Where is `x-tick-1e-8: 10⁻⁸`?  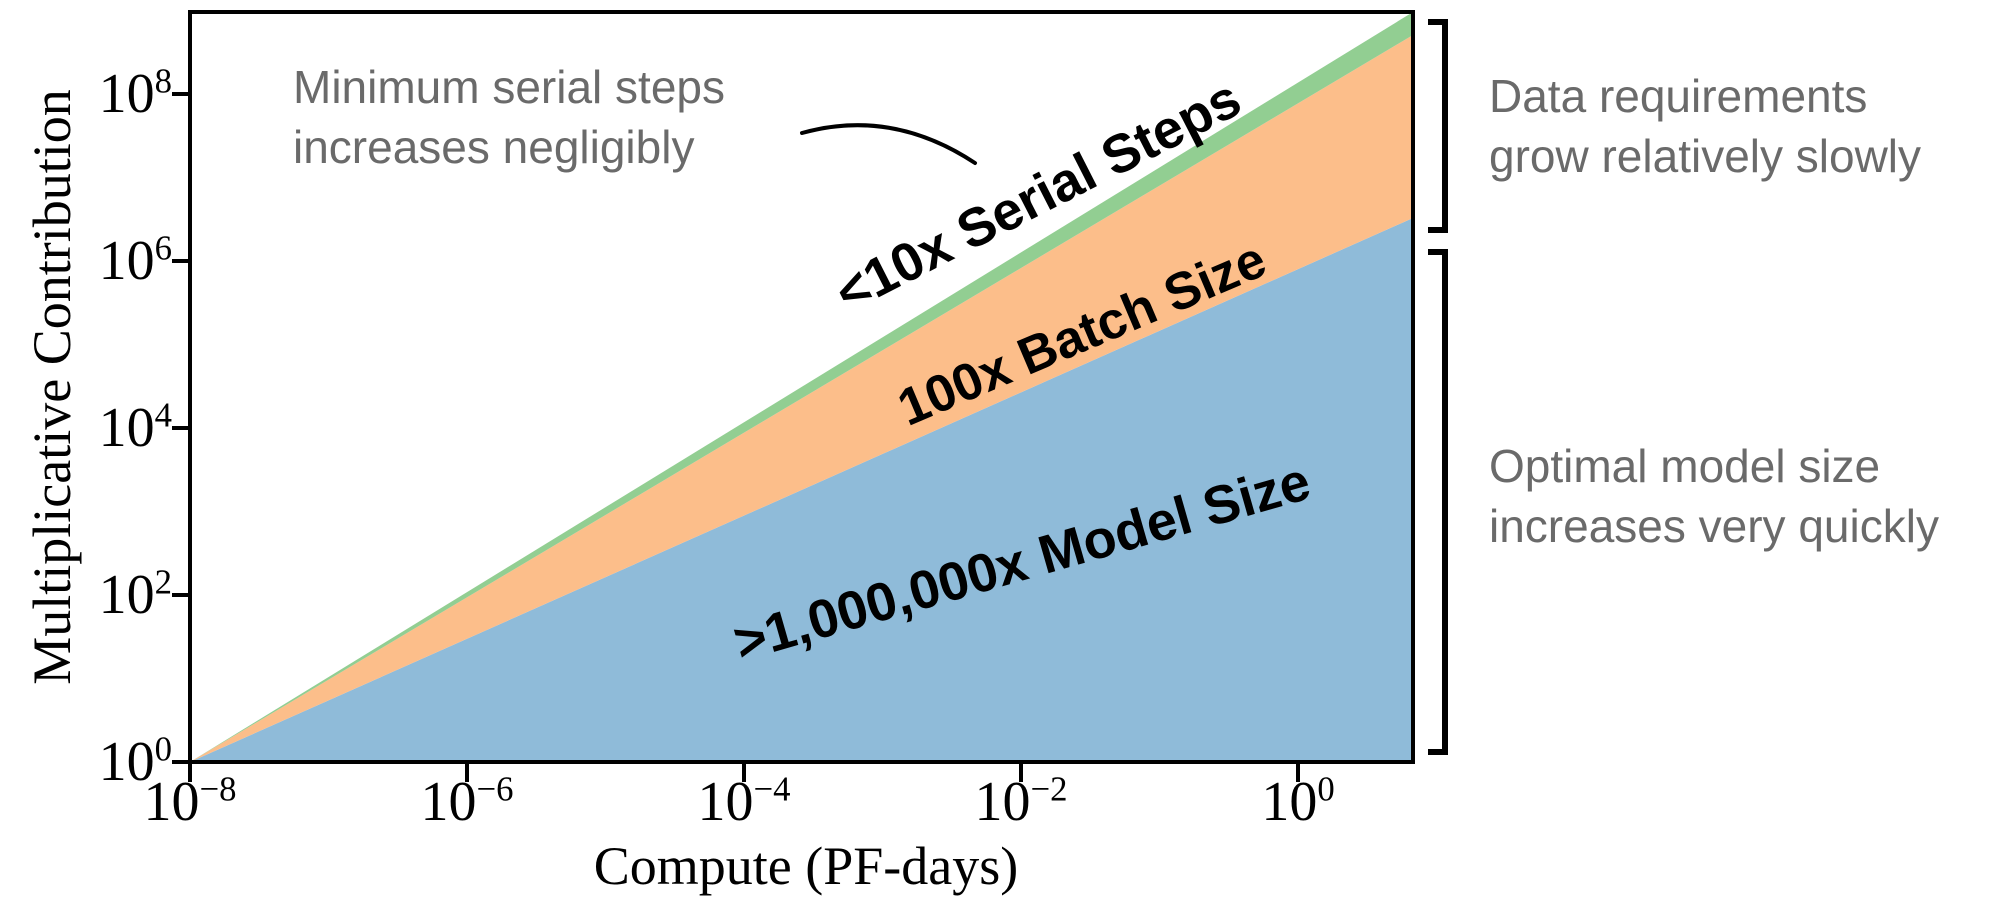 x-tick-1e-8: 10⁻⁸ is located at coordinates (190, 802).